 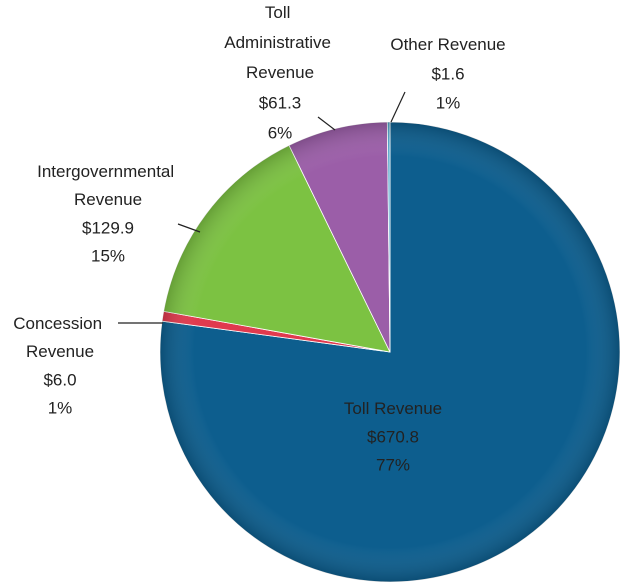 I want to click on slice-label: Toll Administrative Revenue, so click(x=279, y=42).